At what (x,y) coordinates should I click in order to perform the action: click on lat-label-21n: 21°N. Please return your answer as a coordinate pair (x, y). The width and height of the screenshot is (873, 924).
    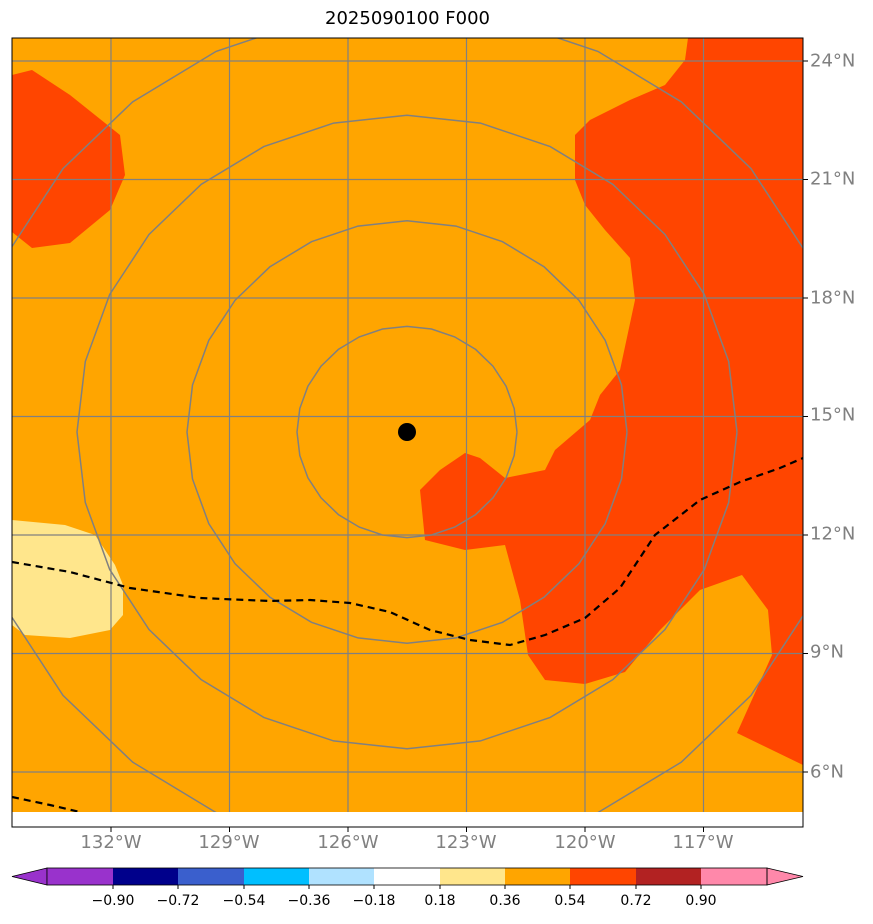
    Looking at the image, I should click on (833, 179).